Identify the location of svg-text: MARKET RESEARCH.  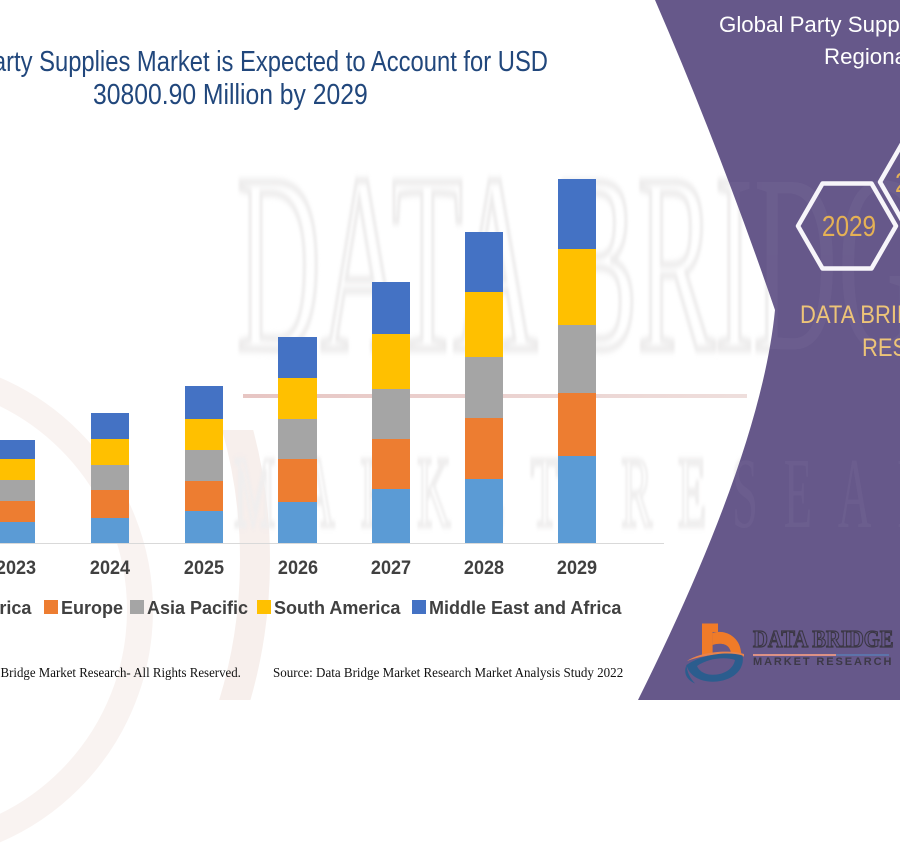
(567, 494).